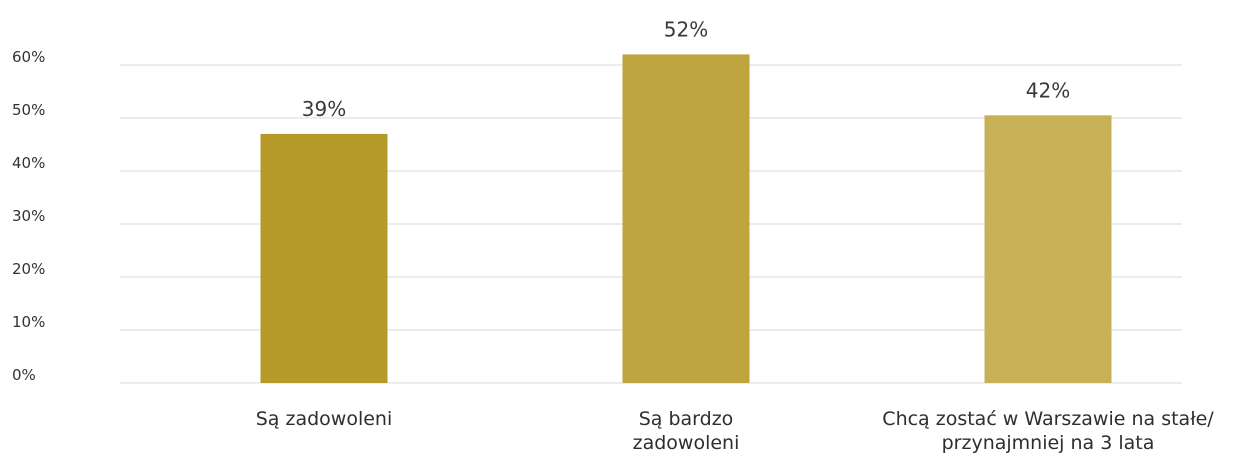 Image resolution: width=1250 pixels, height=458 pixels. What do you see at coordinates (686, 431) in the screenshot?
I see `x-tick-label: Są bardzo zadowoleni` at bounding box center [686, 431].